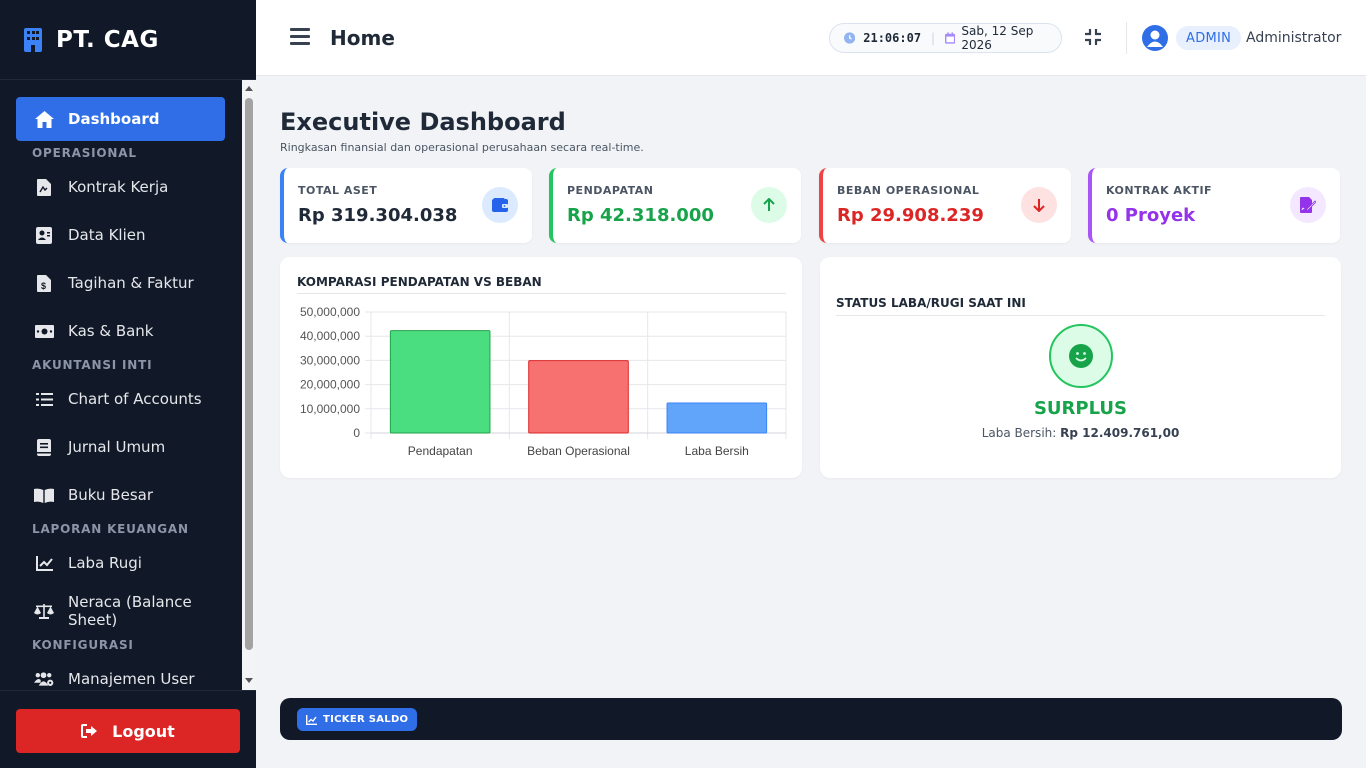  Describe the element at coordinates (811, 719) in the screenshot. I see `balance-ticker: TICKER SALDO` at that location.